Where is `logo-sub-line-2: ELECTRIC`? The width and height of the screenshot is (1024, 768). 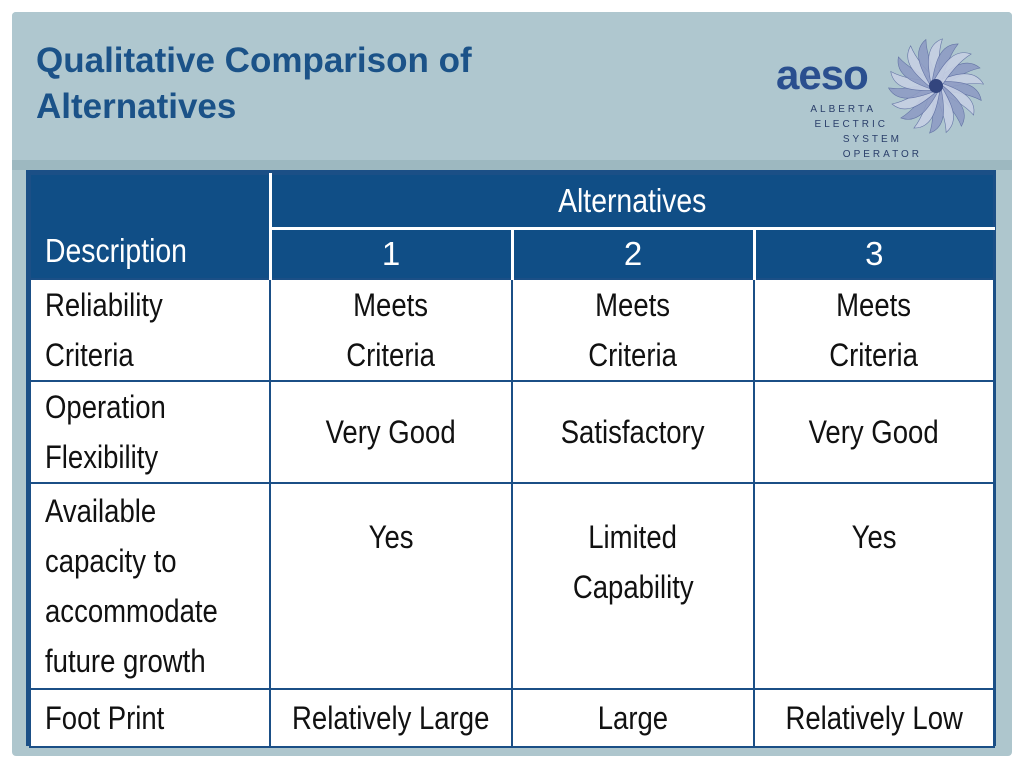
logo-sub-line-2: ELECTRIC is located at coordinates (851, 124).